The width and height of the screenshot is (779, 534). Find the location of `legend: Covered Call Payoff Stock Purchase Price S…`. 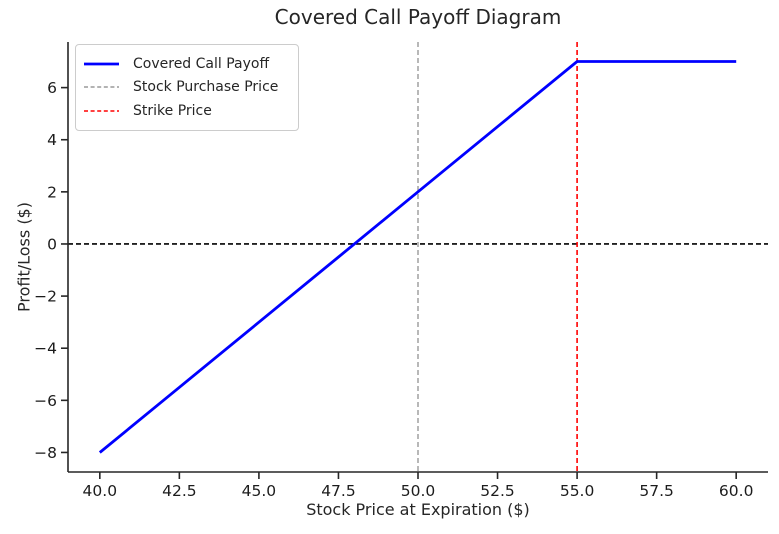

legend: Covered Call Payoff Stock Purchase Price S… is located at coordinates (187, 87).